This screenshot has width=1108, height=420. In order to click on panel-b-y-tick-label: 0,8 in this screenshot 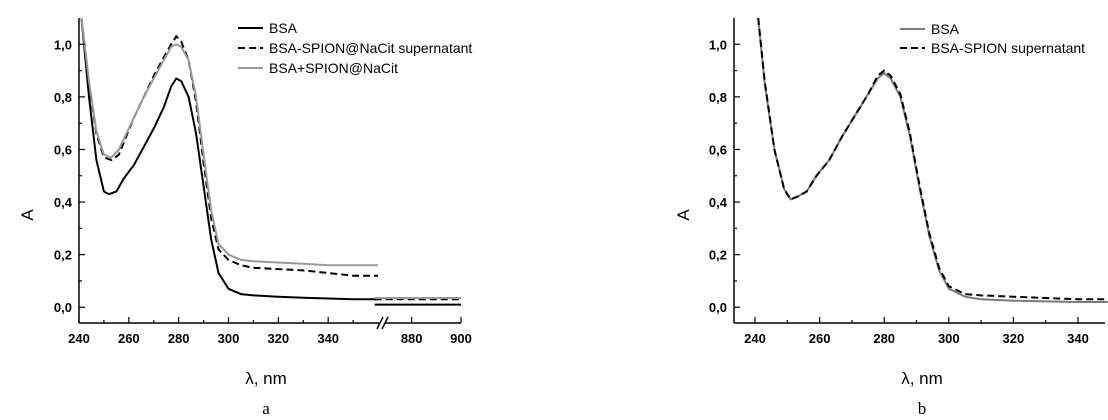, I will do `click(718, 97)`.